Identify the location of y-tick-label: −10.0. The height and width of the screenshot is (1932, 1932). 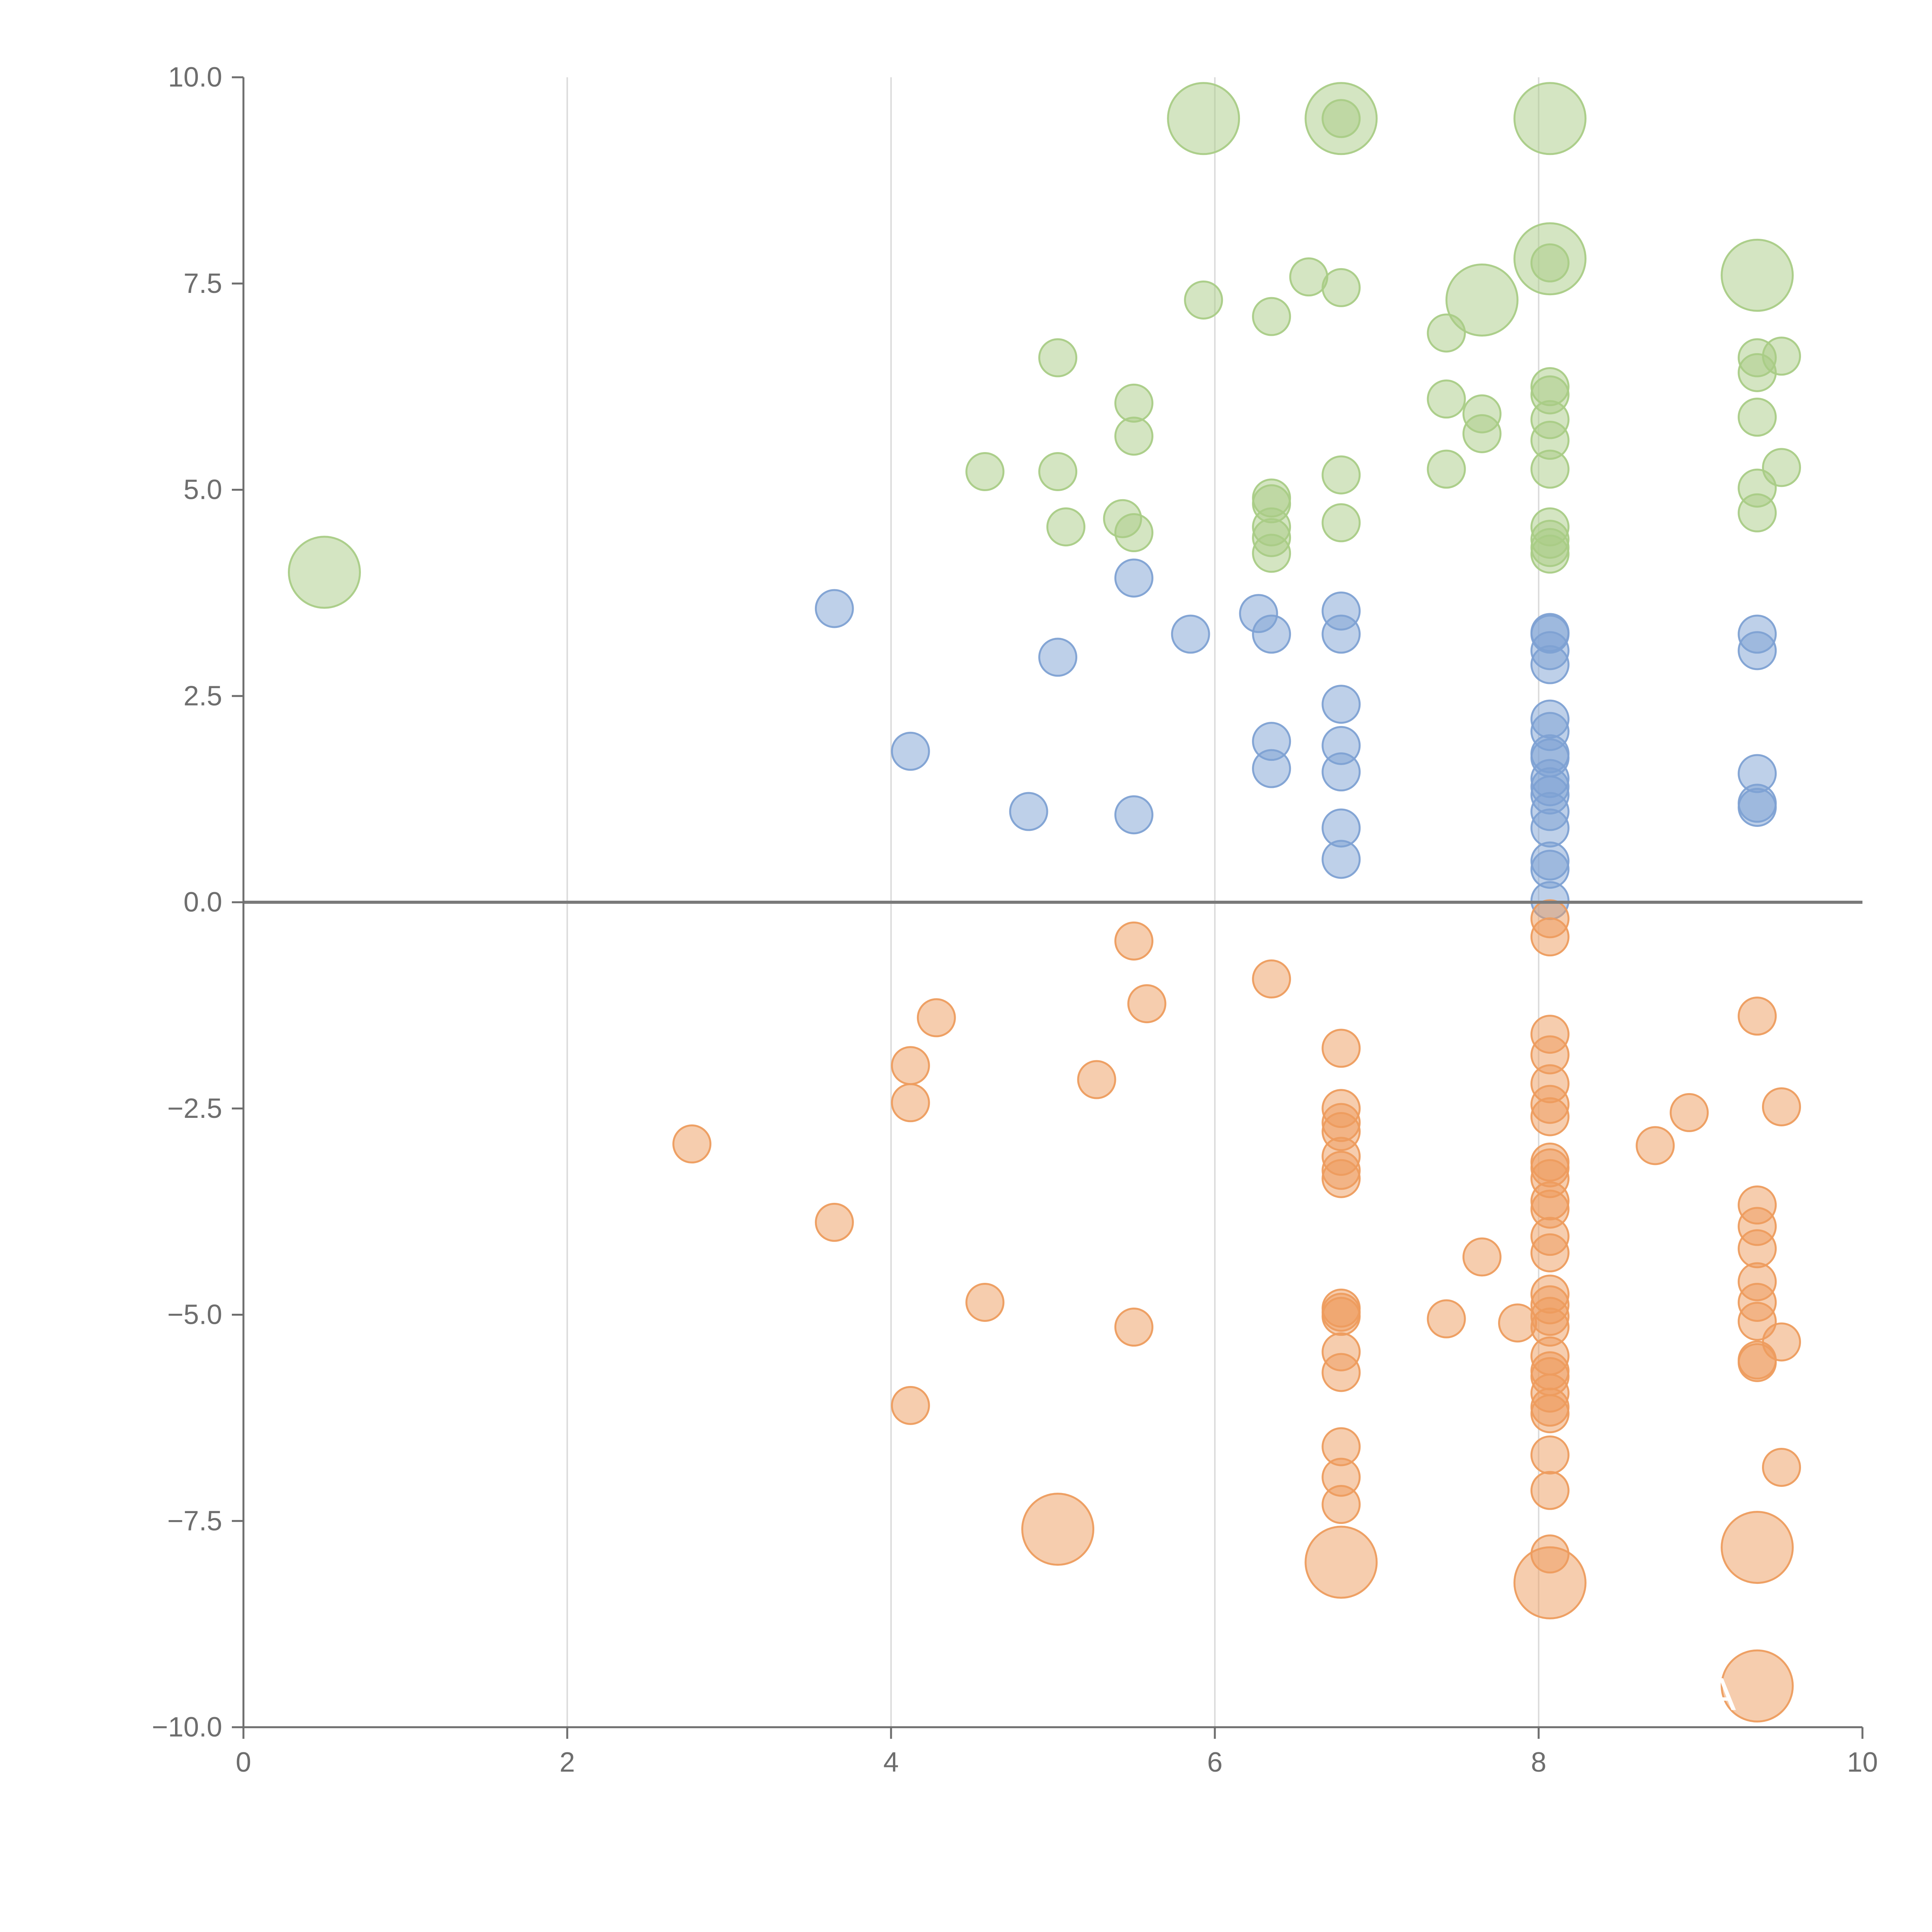
(187, 1728).